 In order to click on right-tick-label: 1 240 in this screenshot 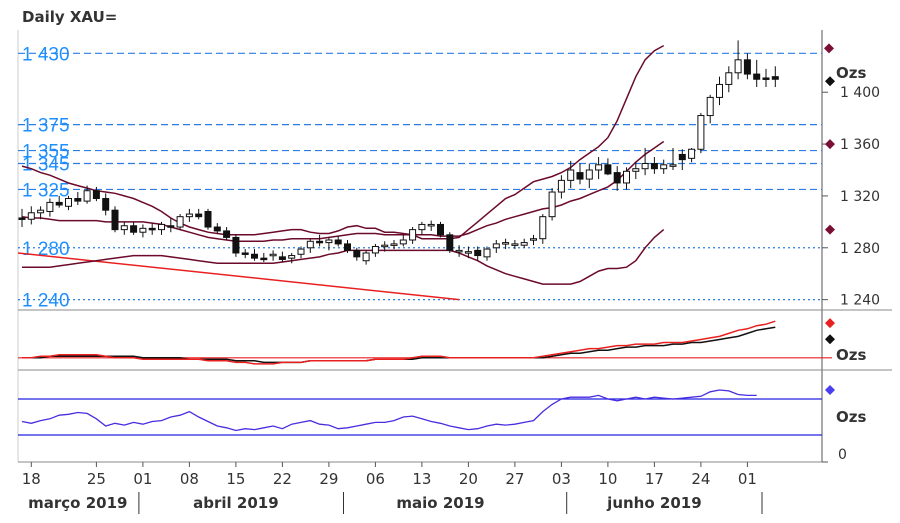, I will do `click(860, 301)`.